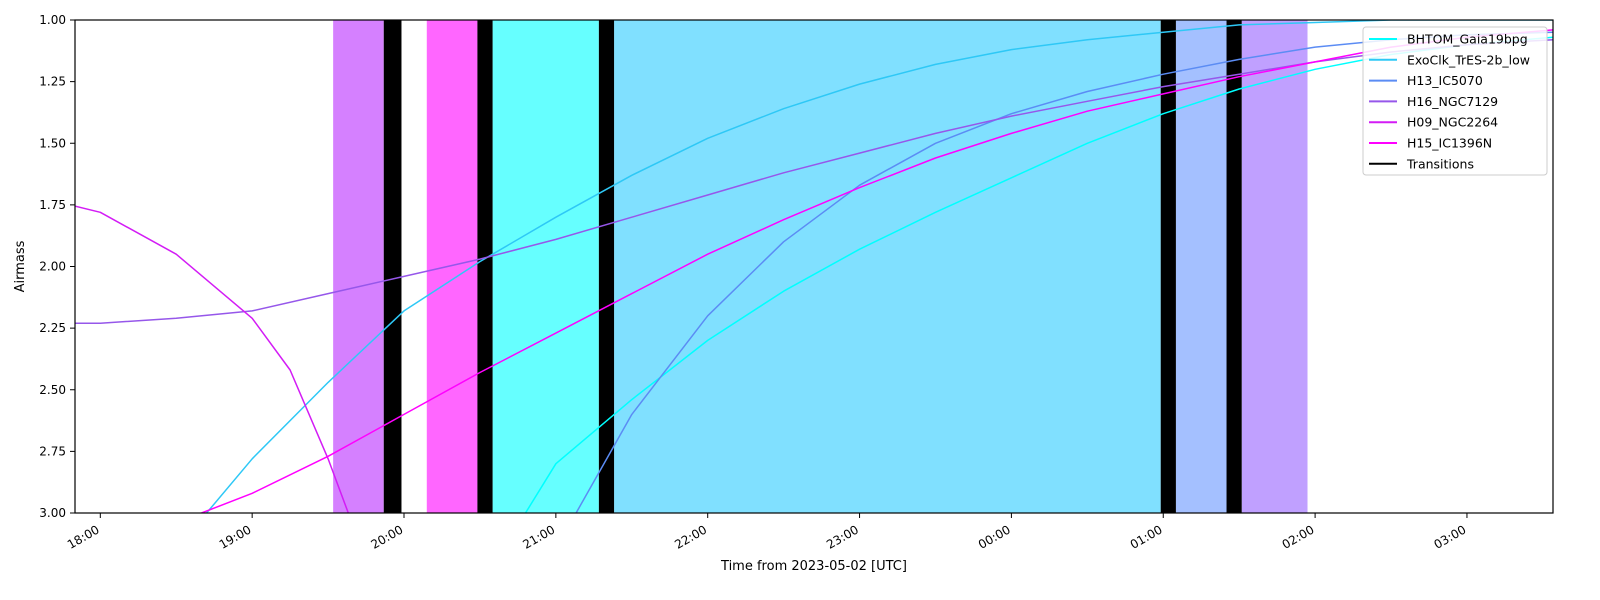 This screenshot has height=600, width=1600. What do you see at coordinates (1452, 101) in the screenshot?
I see `legend-label: H16_NGC7129` at bounding box center [1452, 101].